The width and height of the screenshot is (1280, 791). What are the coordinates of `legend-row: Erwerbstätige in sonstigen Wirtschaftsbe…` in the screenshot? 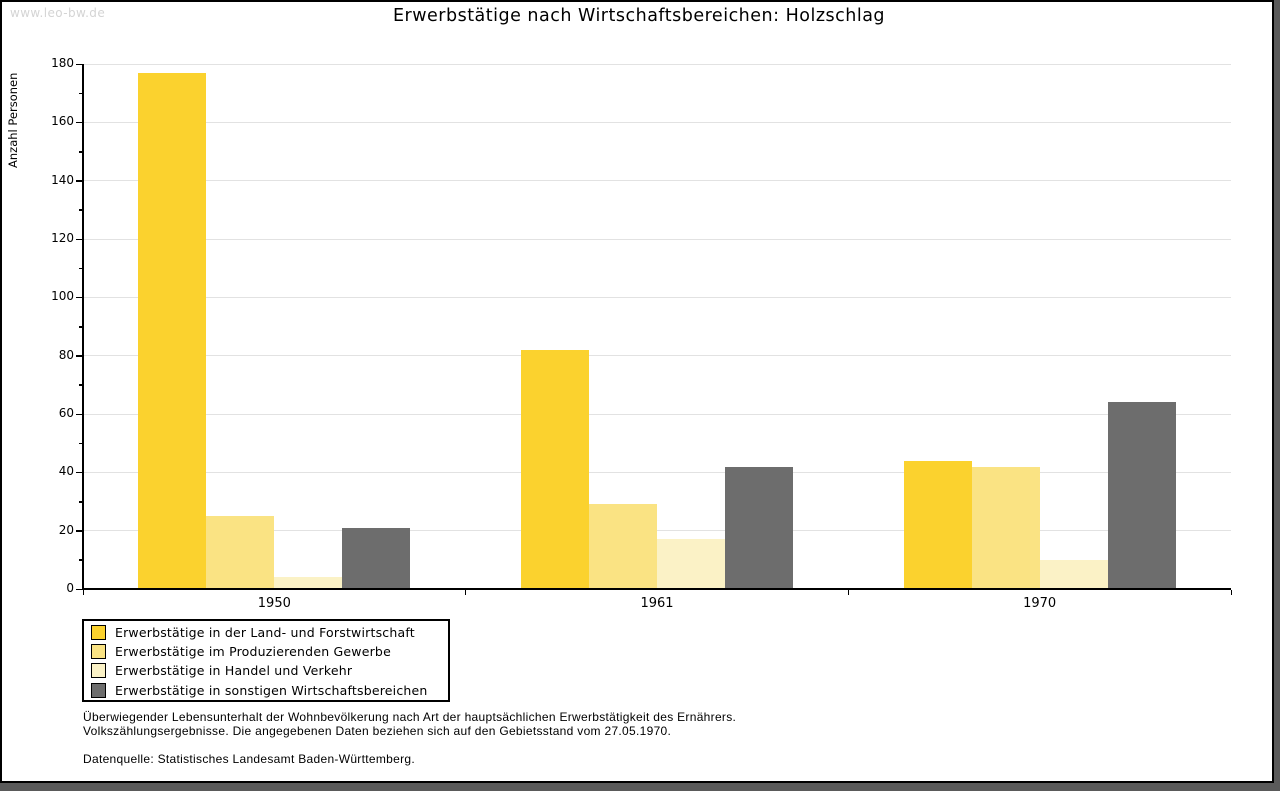 It's located at (266, 690).